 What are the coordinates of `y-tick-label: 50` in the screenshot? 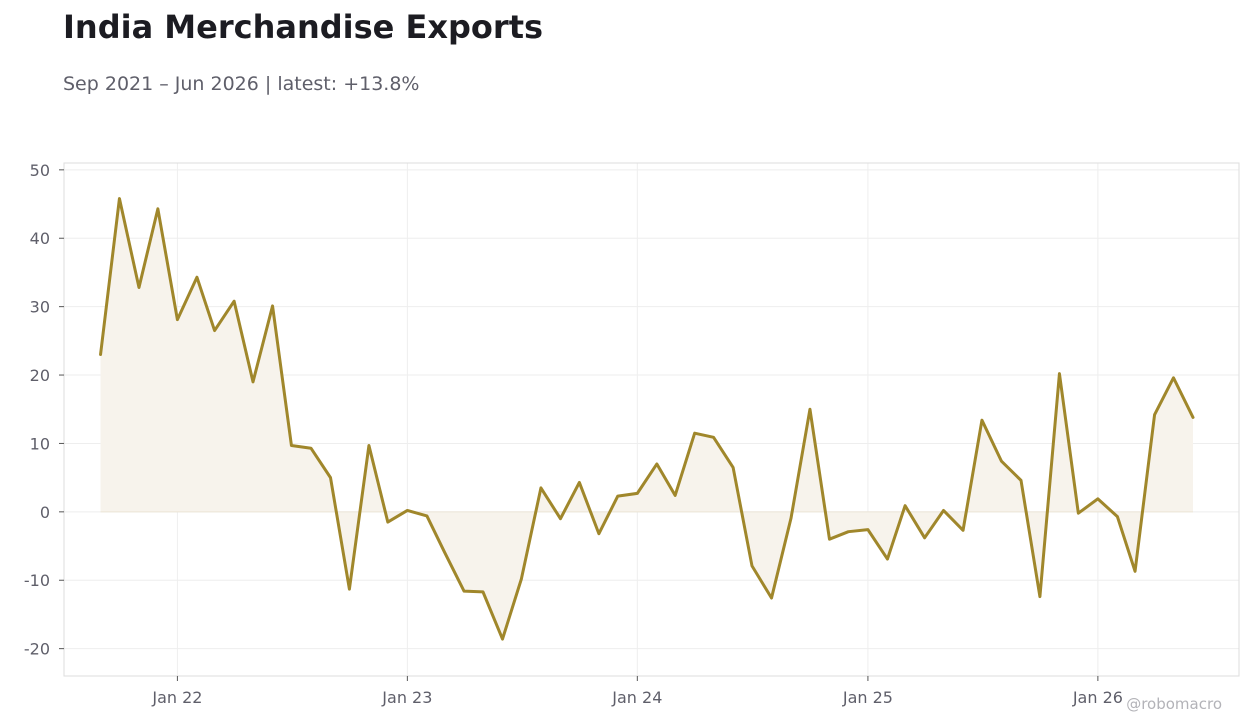 It's located at (40, 170).